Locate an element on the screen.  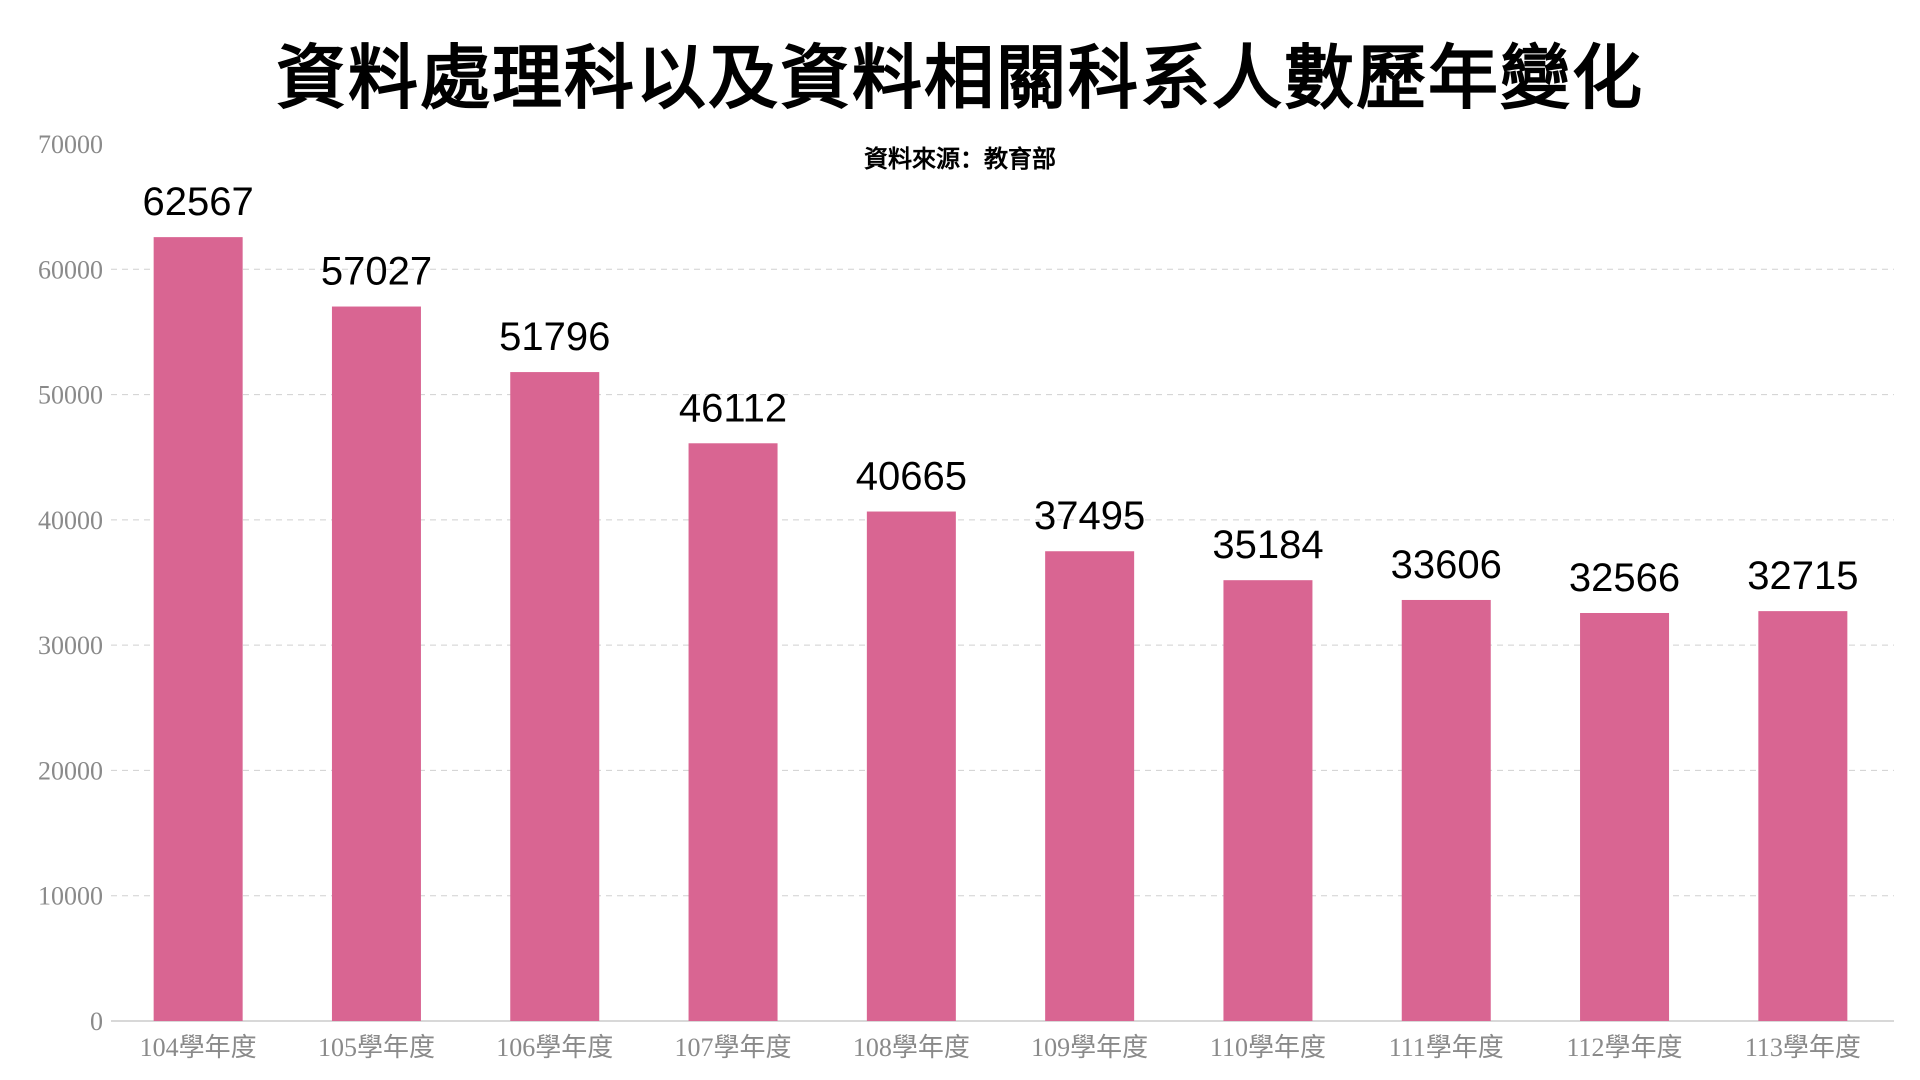
chart-title: 資料處理科以及資料相關科系人數歷年變化 is located at coordinates (960, 77).